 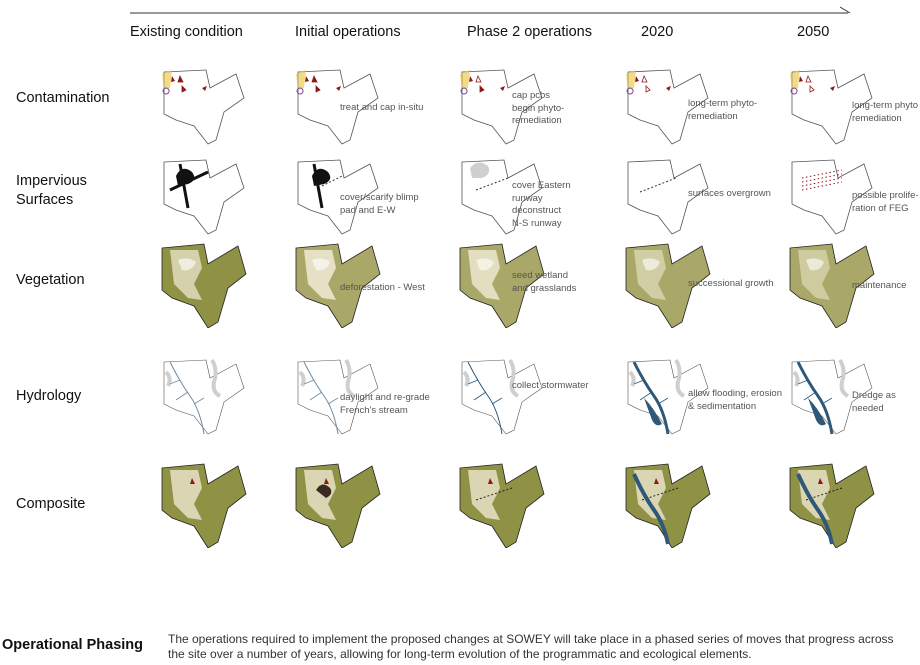 I want to click on phase-note: allow flooding, erosion & sedimentation, so click(x=735, y=400).